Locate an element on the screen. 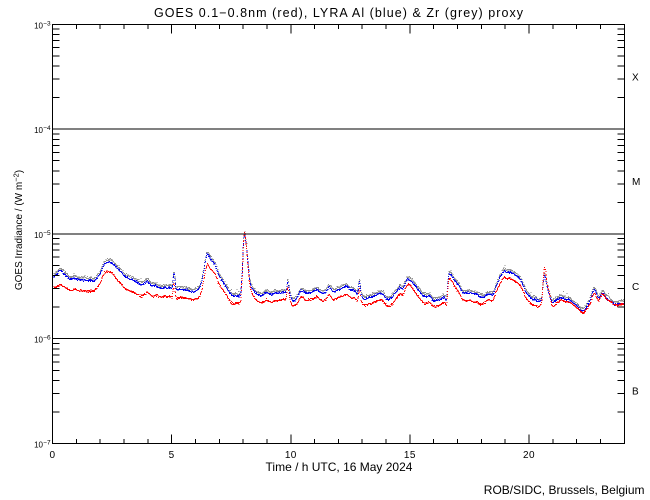 The width and height of the screenshot is (650, 500). svg-text: M is located at coordinates (636, 182).